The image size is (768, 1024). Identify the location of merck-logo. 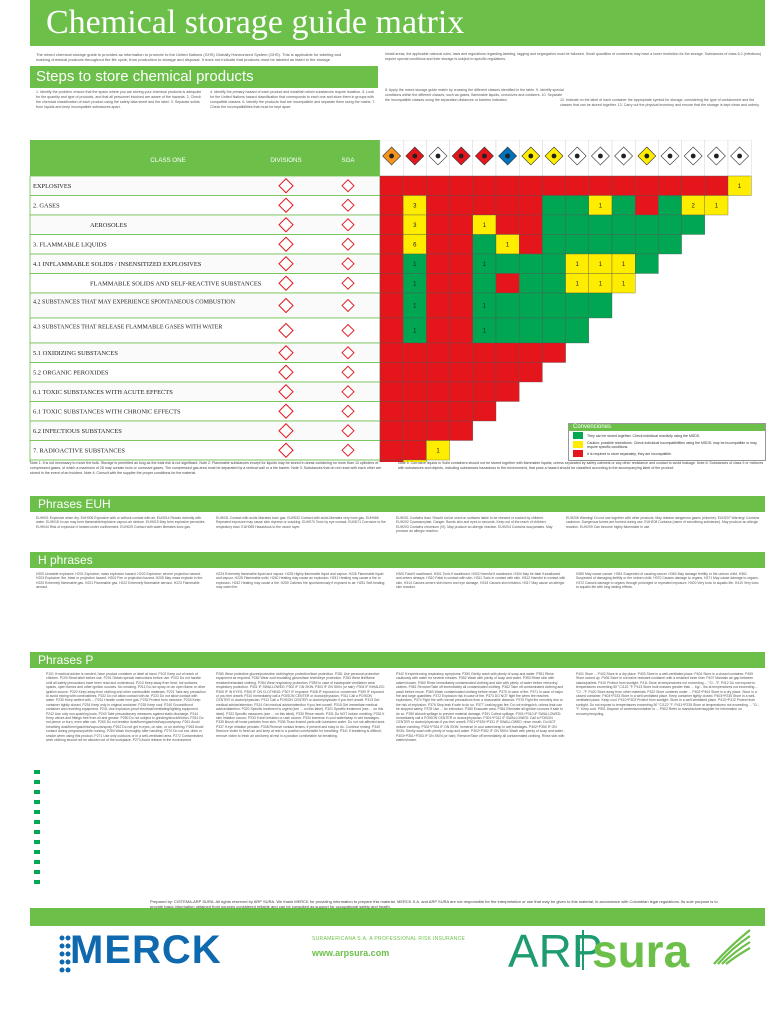
(65, 954).